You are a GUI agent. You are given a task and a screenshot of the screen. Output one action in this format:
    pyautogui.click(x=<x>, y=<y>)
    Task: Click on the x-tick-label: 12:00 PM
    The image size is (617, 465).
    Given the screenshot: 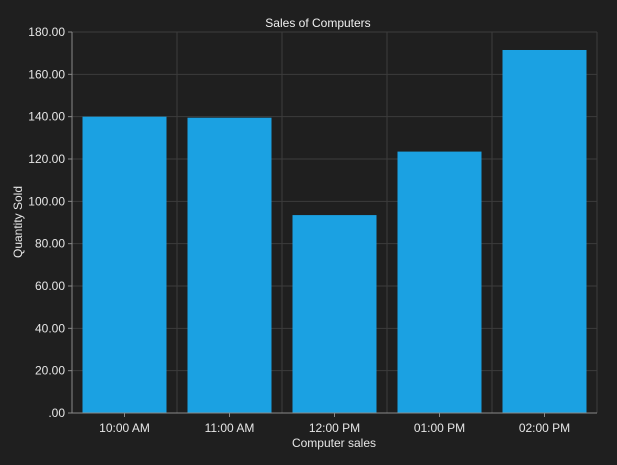 What is the action you would take?
    pyautogui.click(x=334, y=428)
    